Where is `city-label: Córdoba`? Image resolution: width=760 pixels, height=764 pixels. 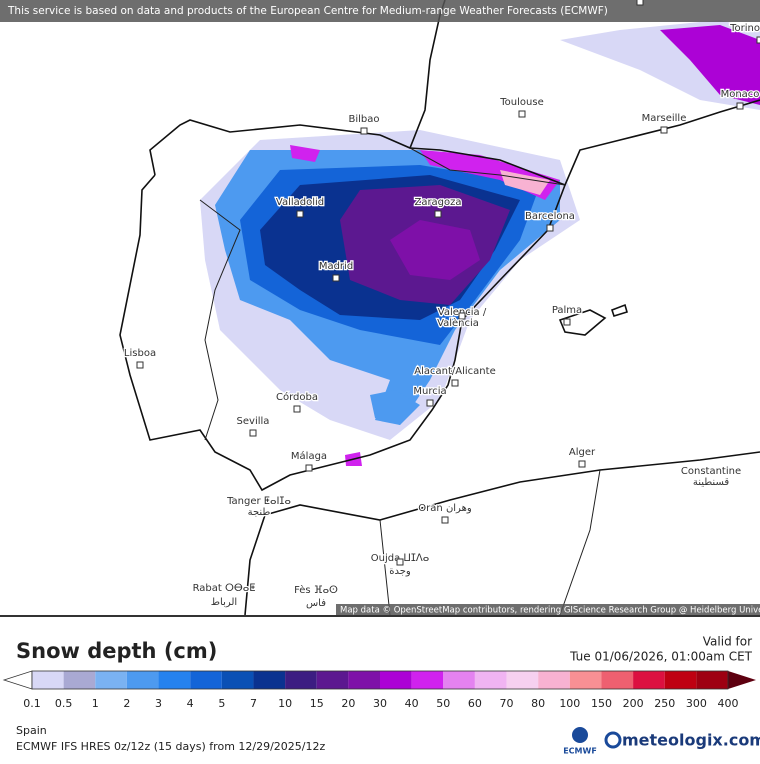 city-label: Córdoba is located at coordinates (297, 397).